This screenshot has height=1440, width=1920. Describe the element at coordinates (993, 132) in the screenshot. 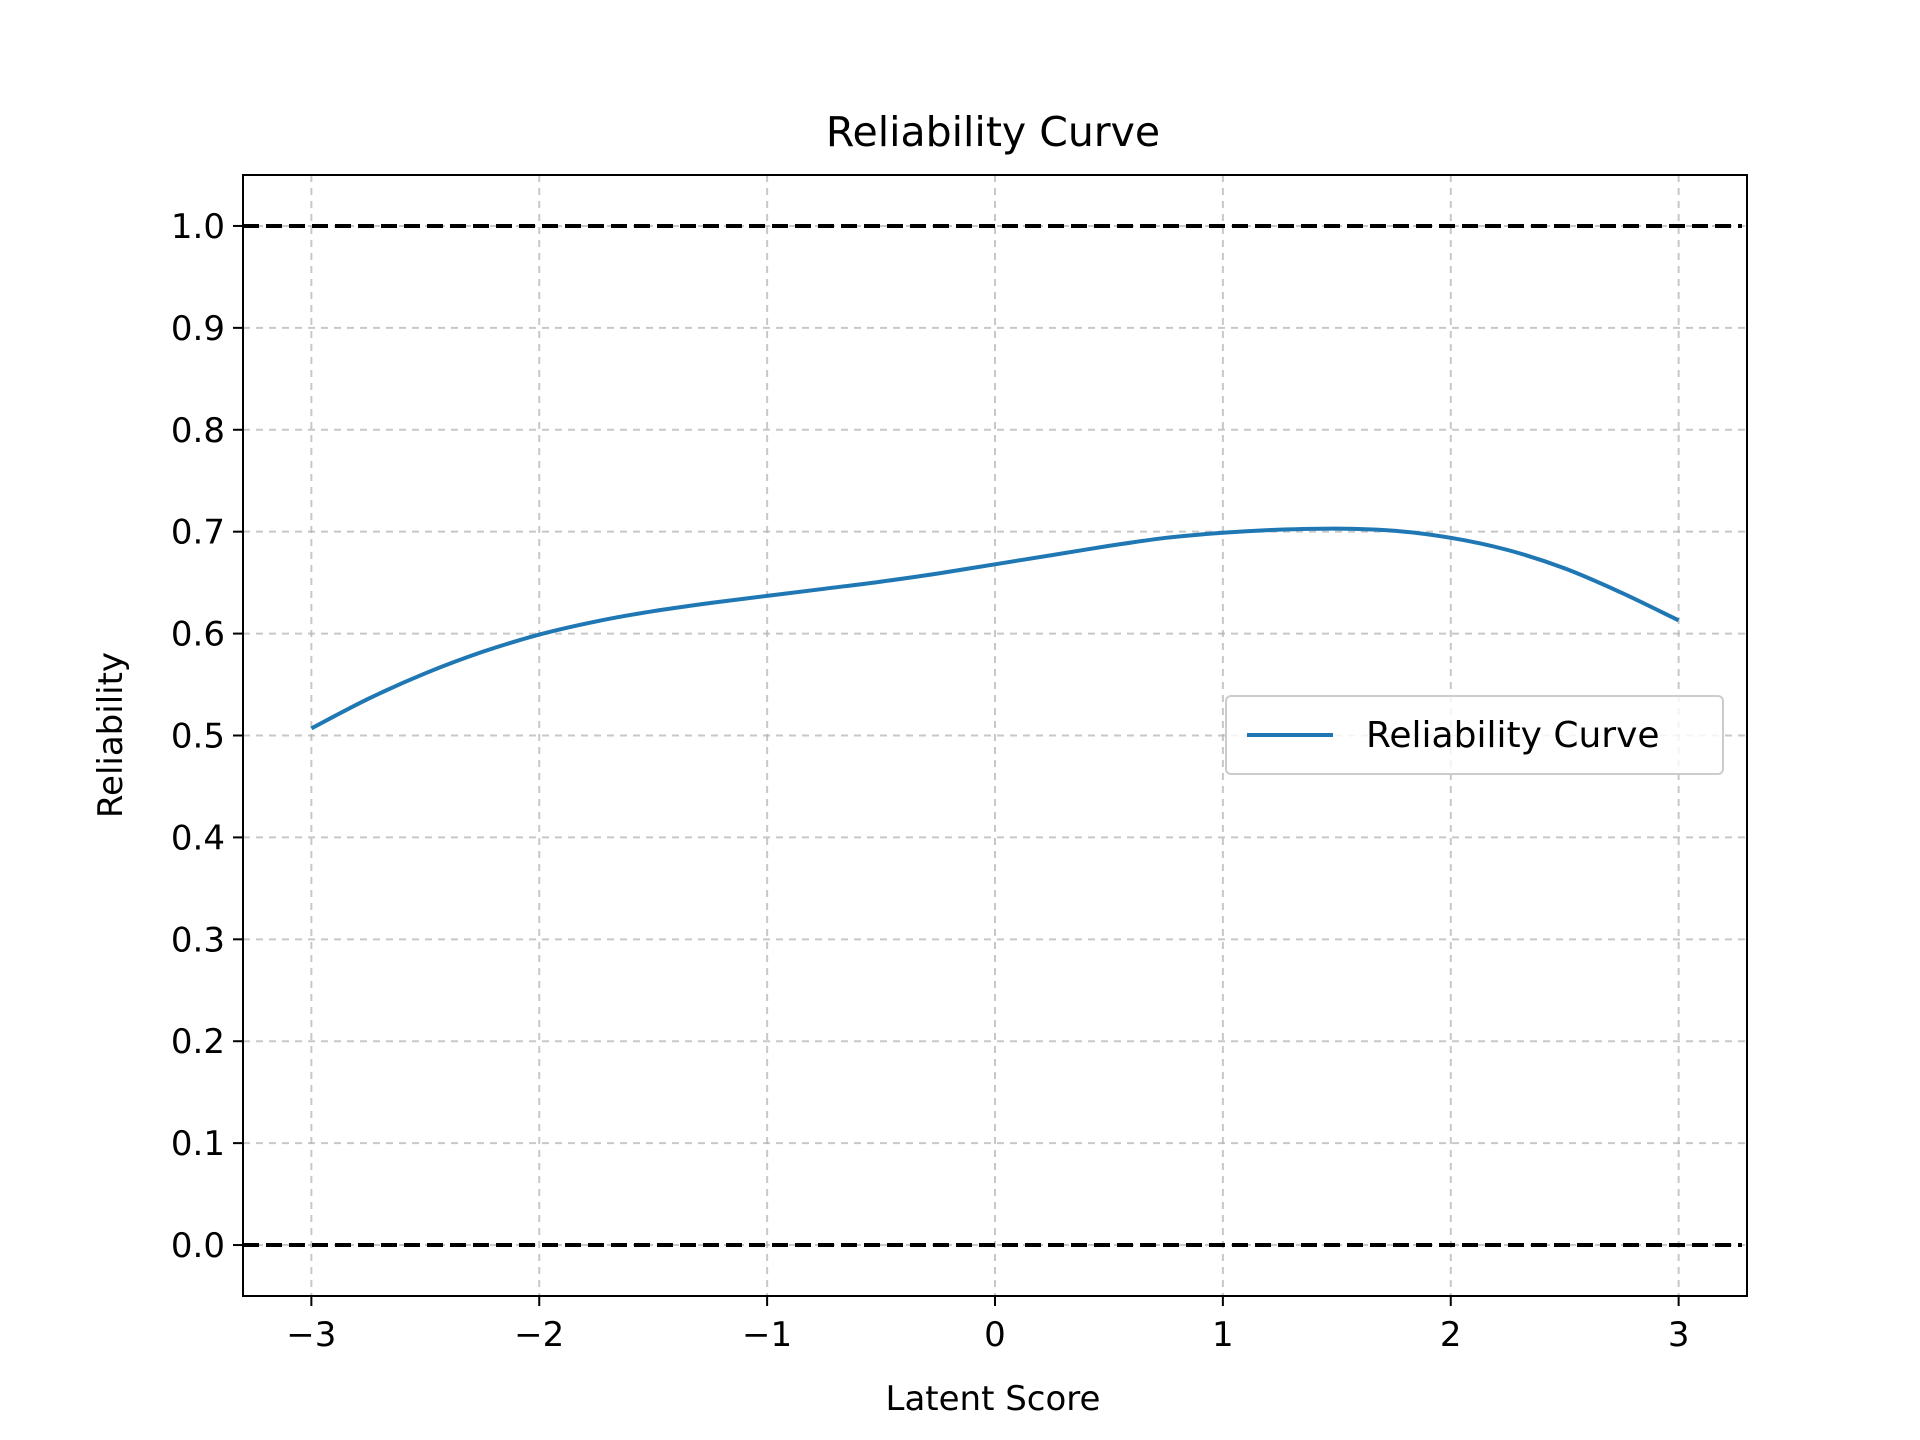

I see `chart-title: Reliability Curve` at that location.